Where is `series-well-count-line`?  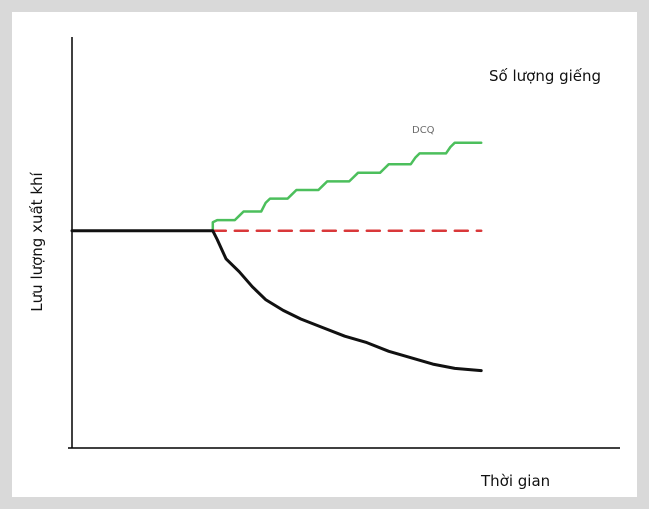
series-well-count-line is located at coordinates (347, 187).